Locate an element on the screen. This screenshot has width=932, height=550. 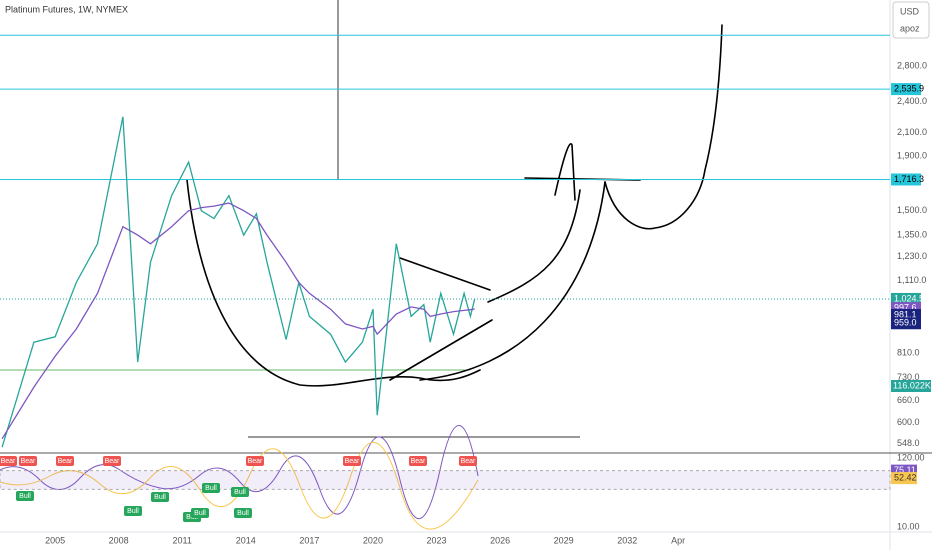
handle-curve is located at coordinates (663, 127).